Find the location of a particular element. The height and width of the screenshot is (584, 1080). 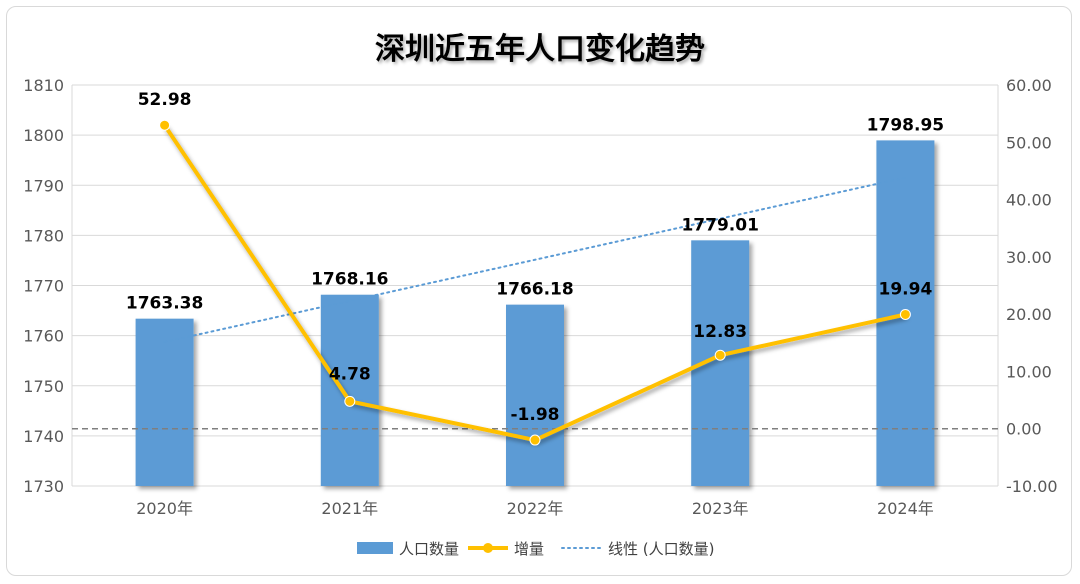

x-tick-label: 2022年 is located at coordinates (535, 508).